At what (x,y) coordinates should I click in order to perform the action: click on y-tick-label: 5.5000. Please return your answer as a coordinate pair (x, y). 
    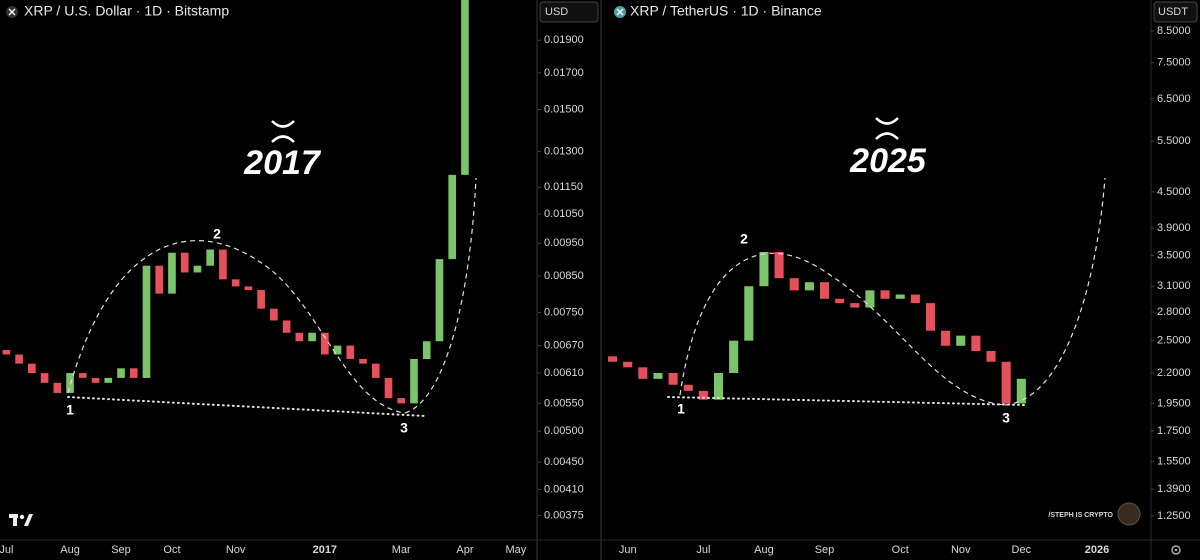
    Looking at the image, I should click on (1174, 141).